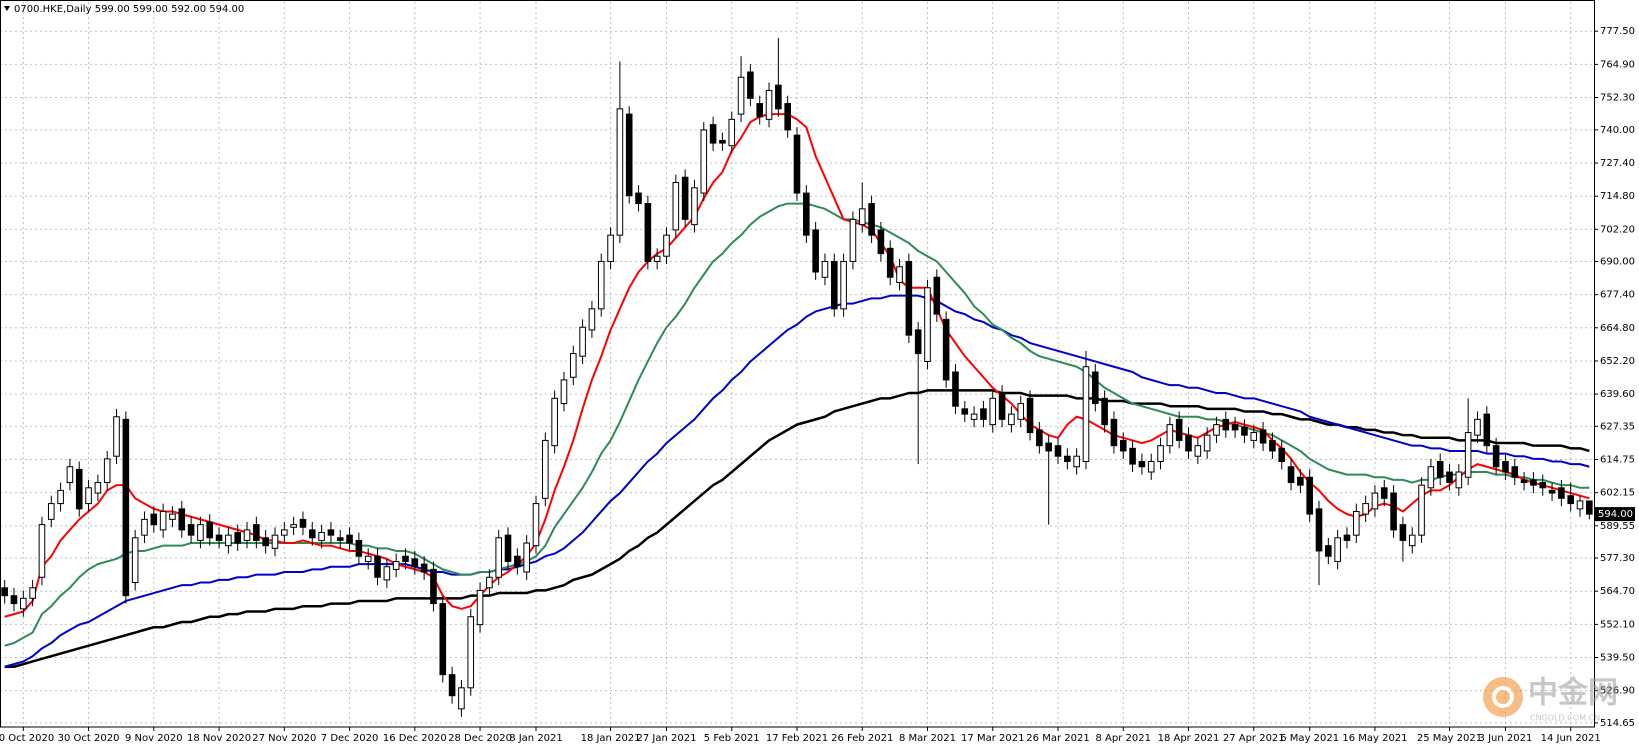  Describe the element at coordinates (1617, 426) in the screenshot. I see `y-tick-label: 627.35` at that location.